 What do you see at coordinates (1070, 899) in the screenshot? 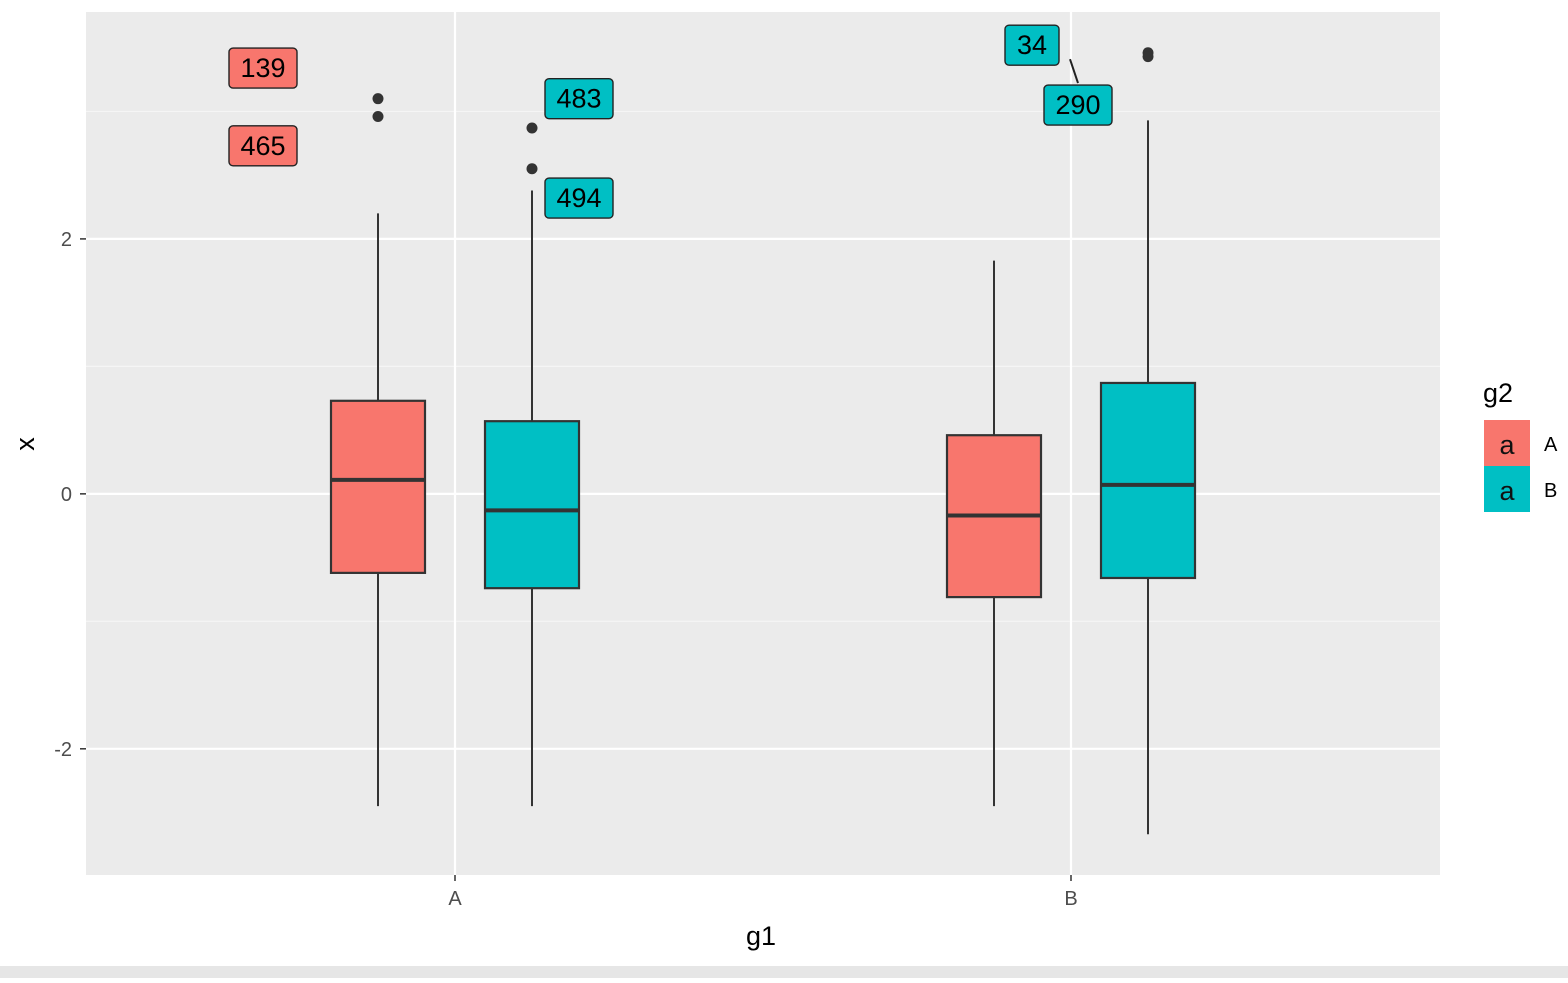
I see `x-tick-label: B` at bounding box center [1070, 899].